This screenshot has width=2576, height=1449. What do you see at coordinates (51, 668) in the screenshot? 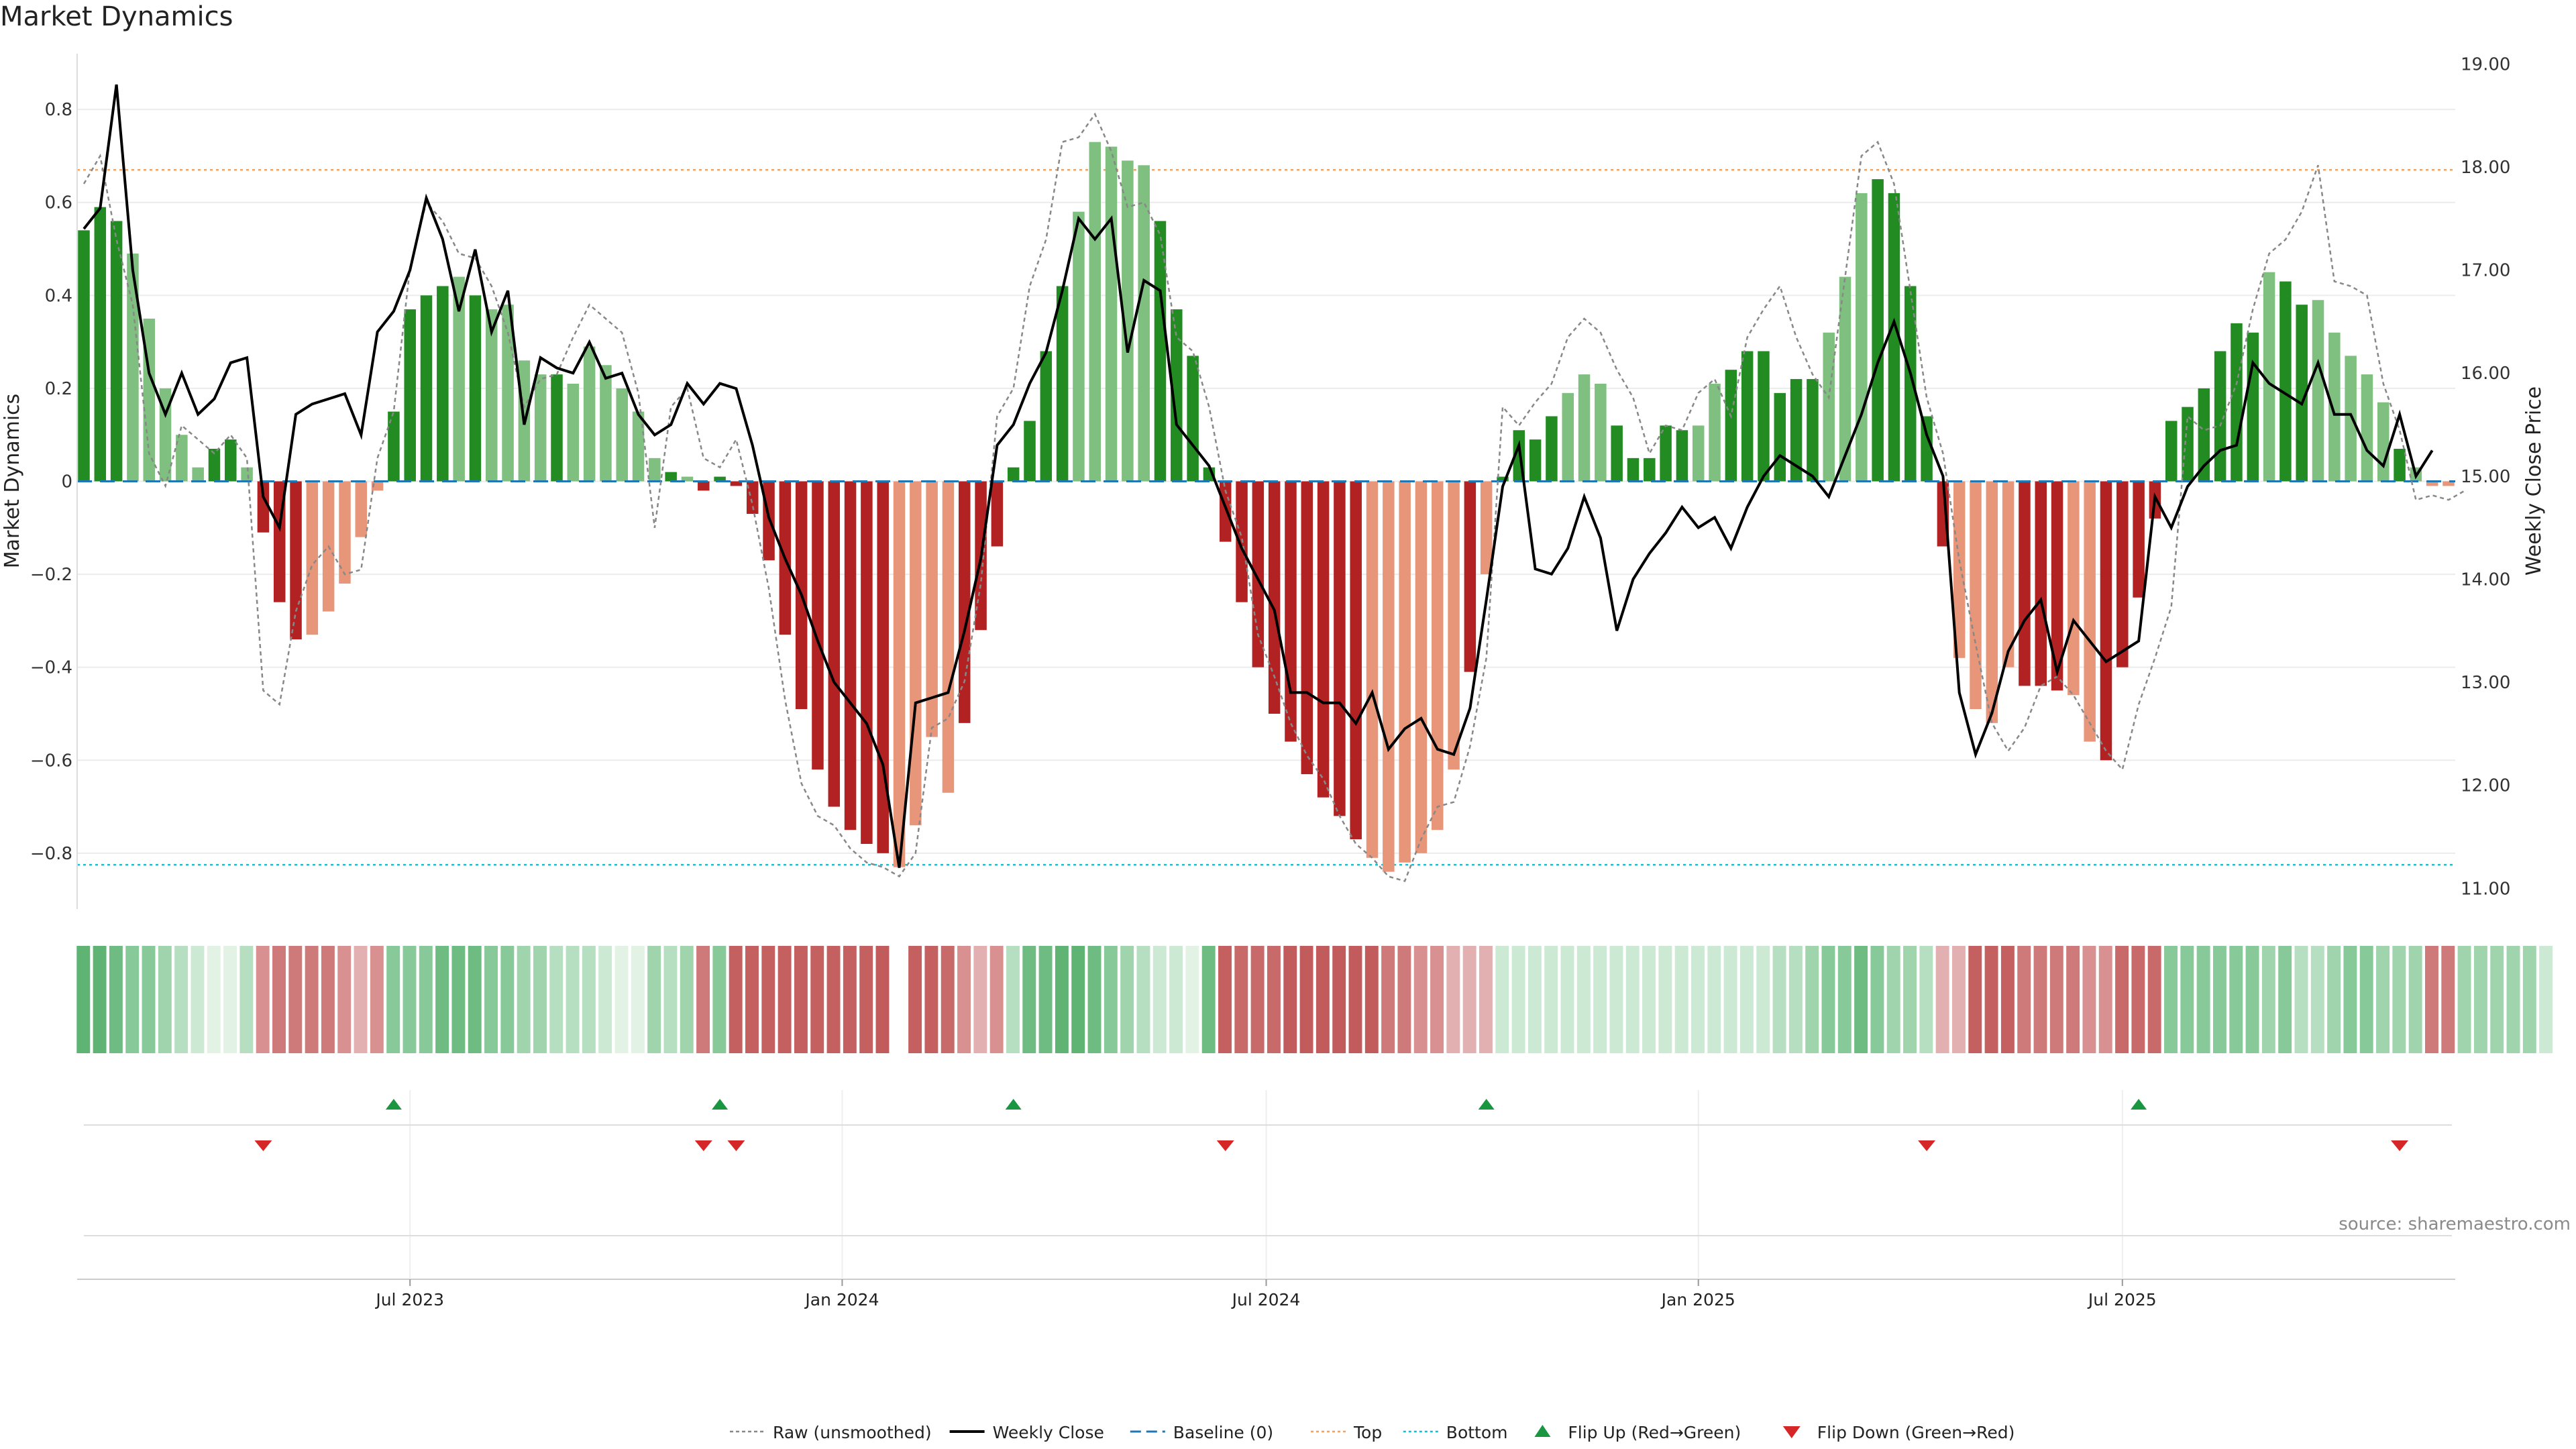
I see `y-tick-label: −0.4` at bounding box center [51, 668].